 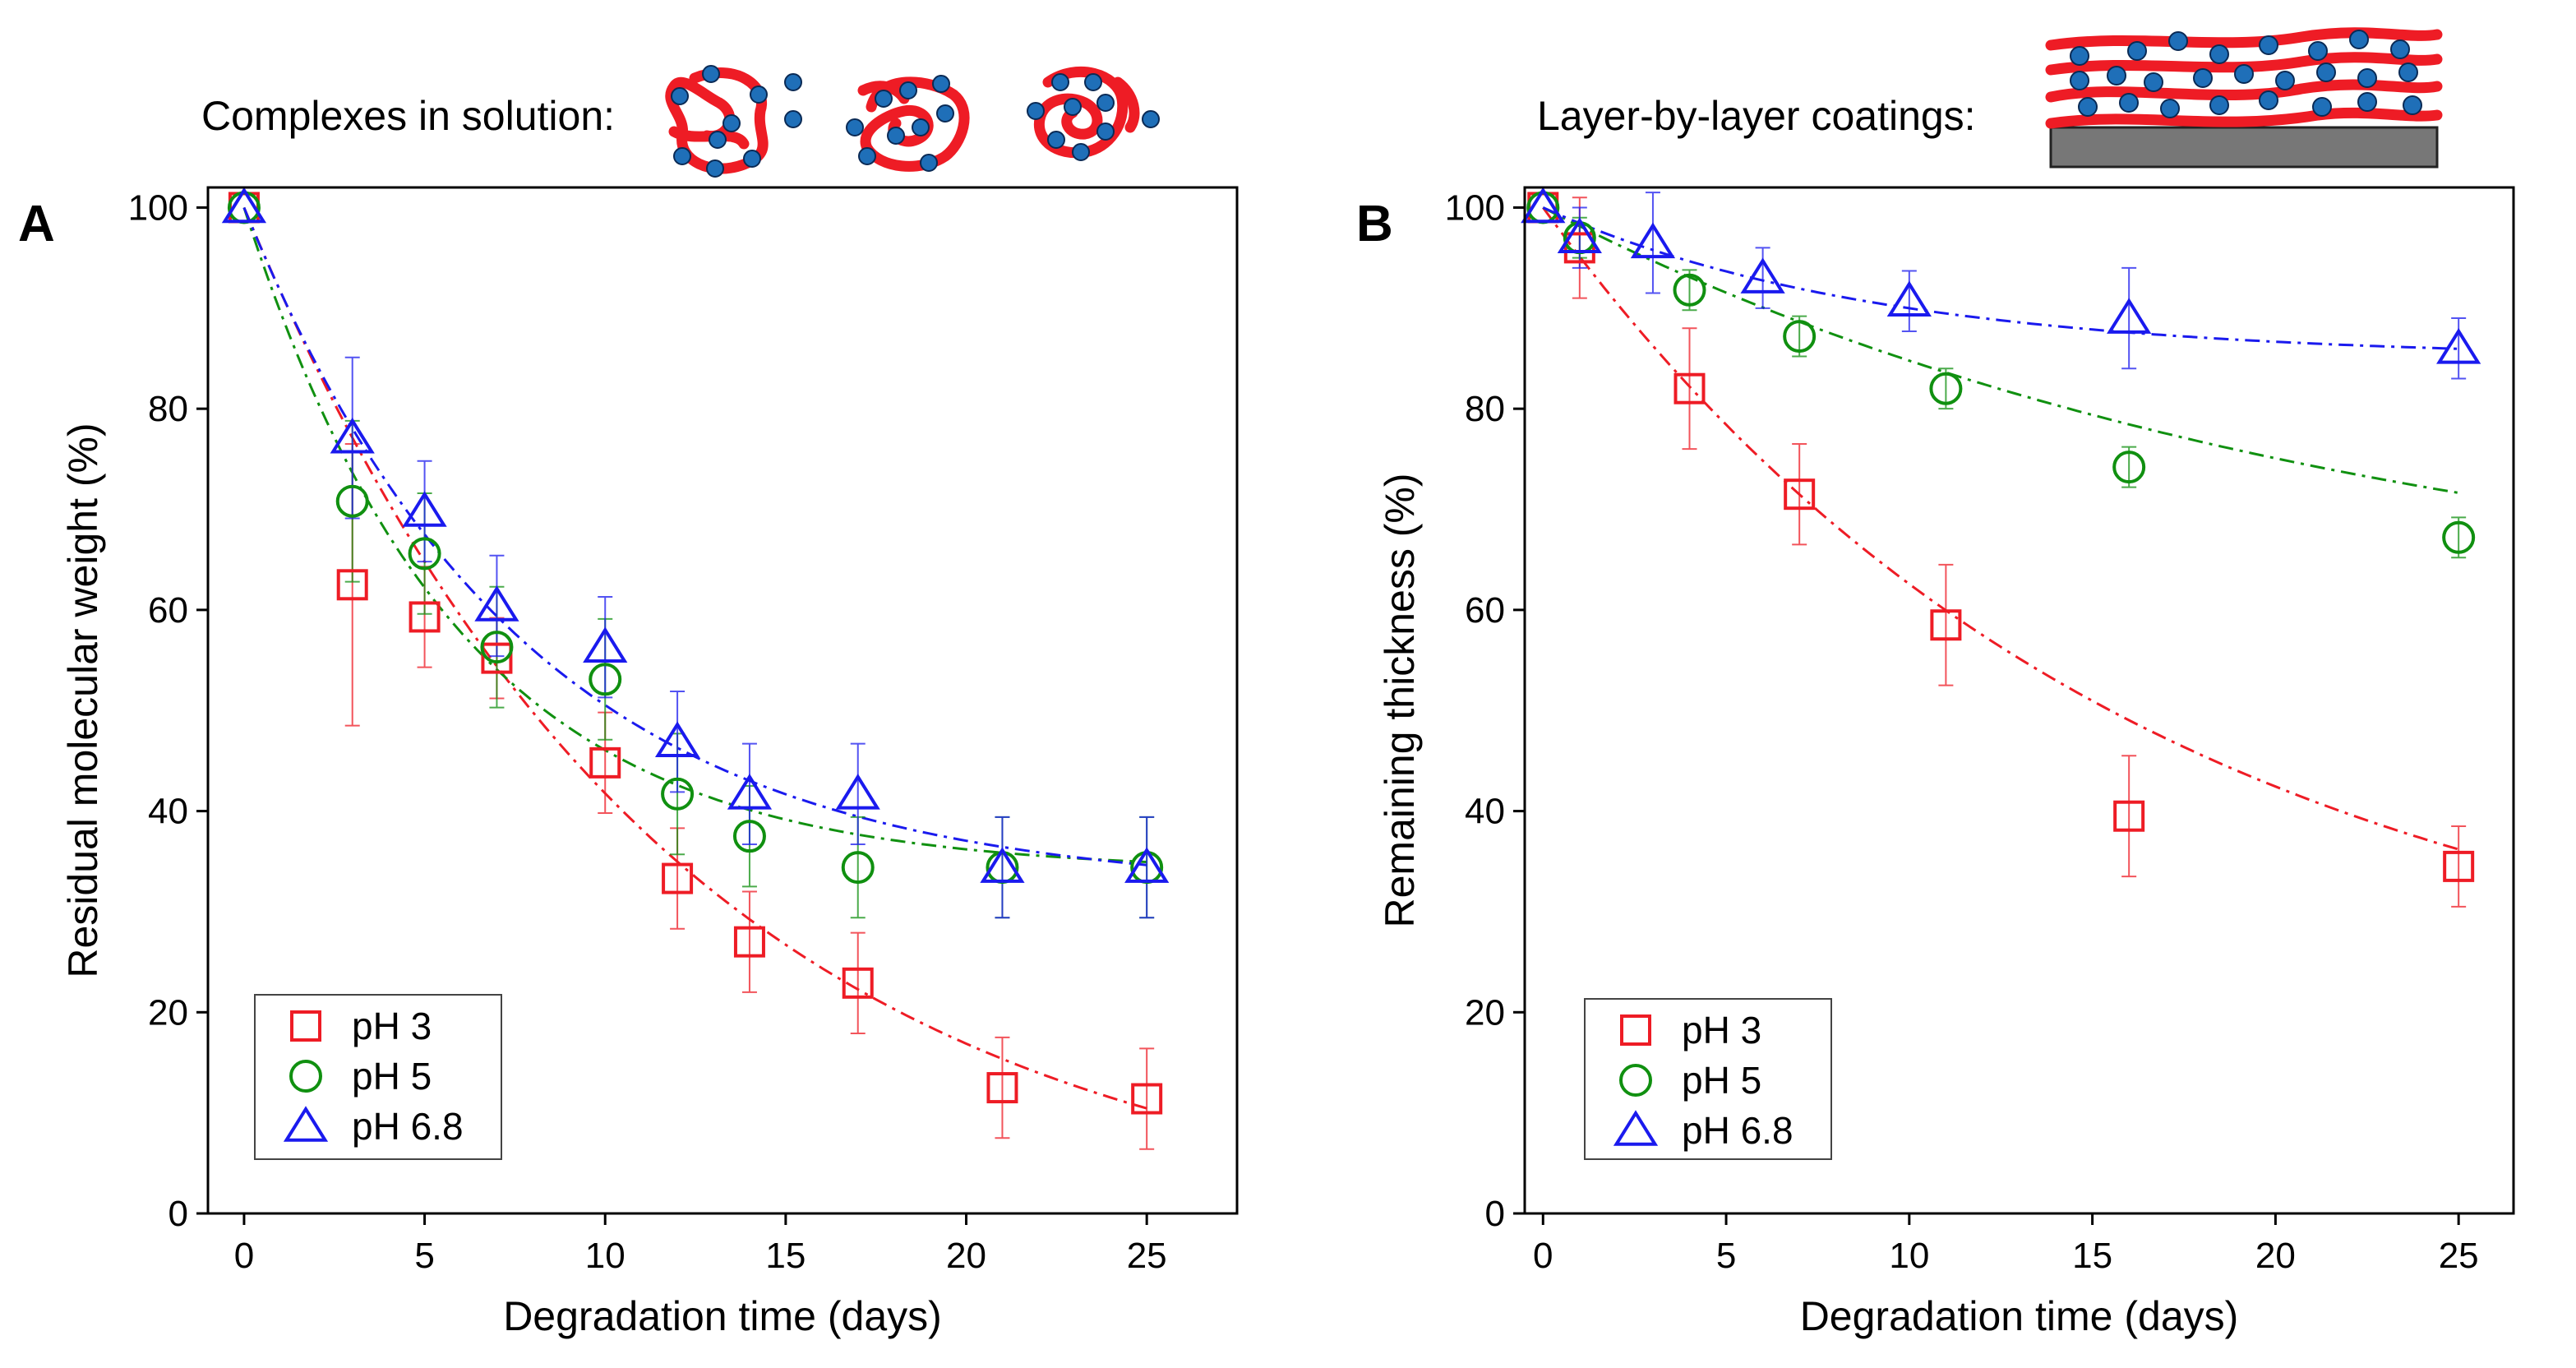 I want to click on y-tick-label: 60, so click(x=1485, y=610).